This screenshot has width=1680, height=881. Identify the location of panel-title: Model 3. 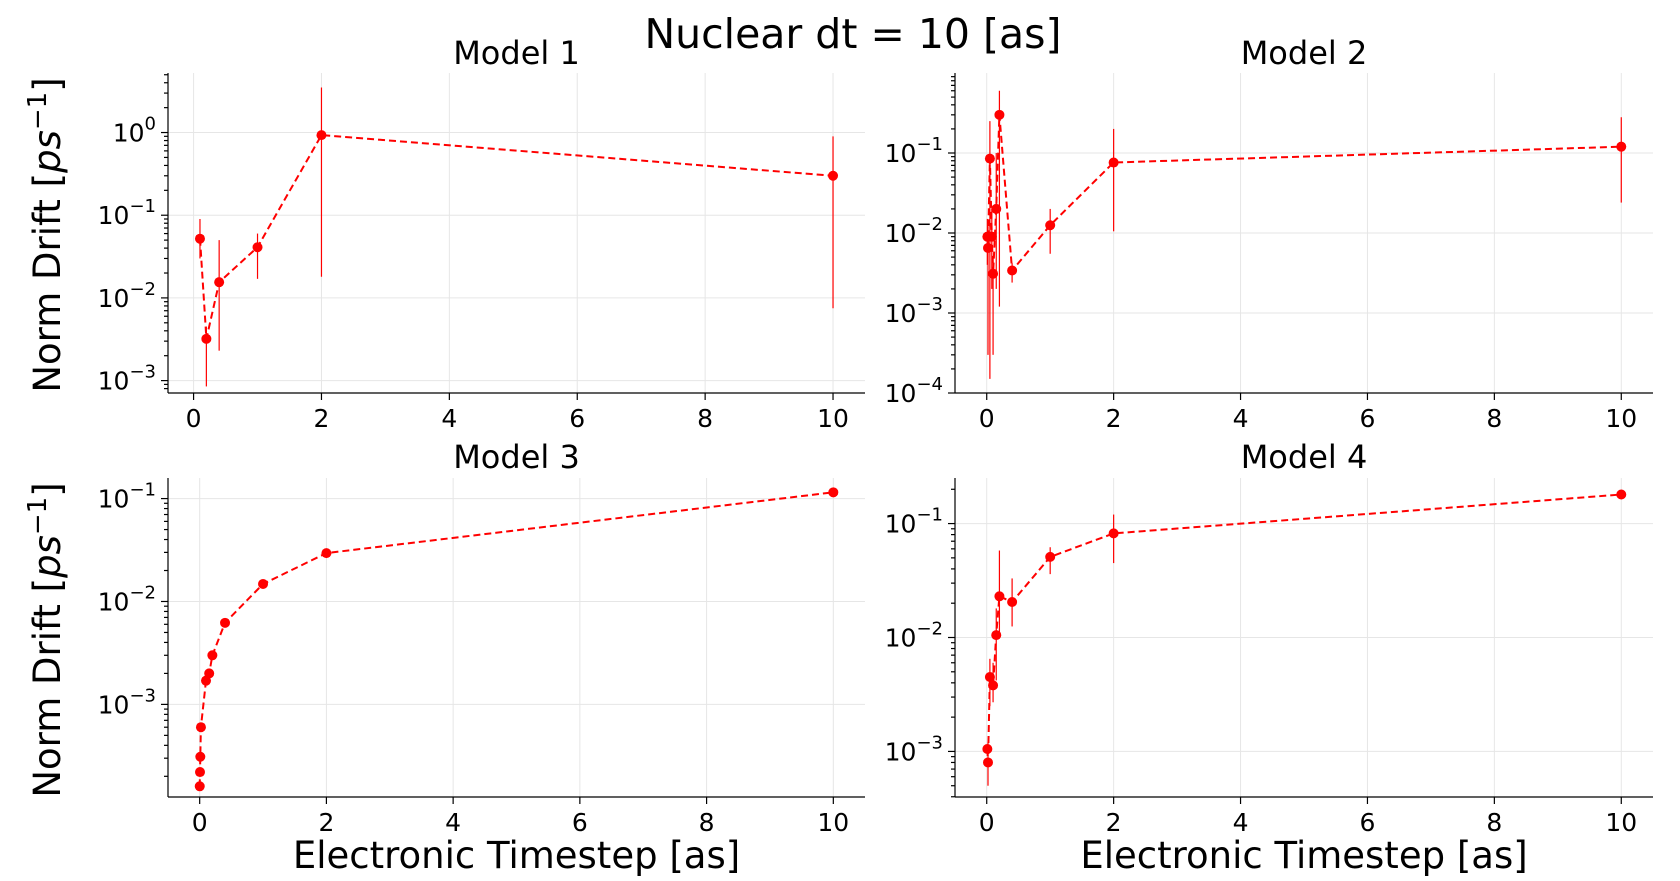
(516, 457).